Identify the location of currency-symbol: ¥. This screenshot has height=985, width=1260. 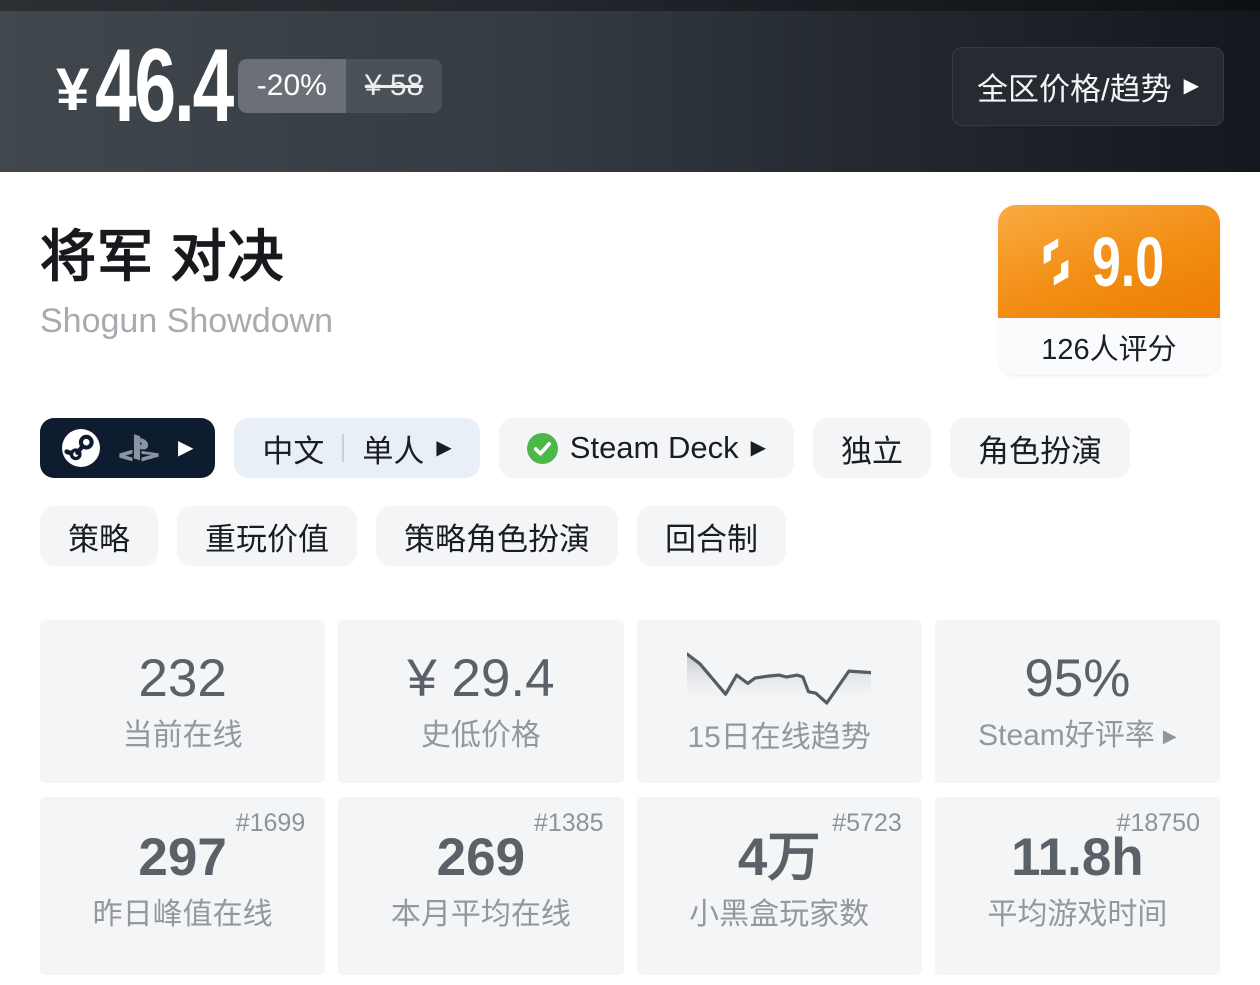
(73, 89).